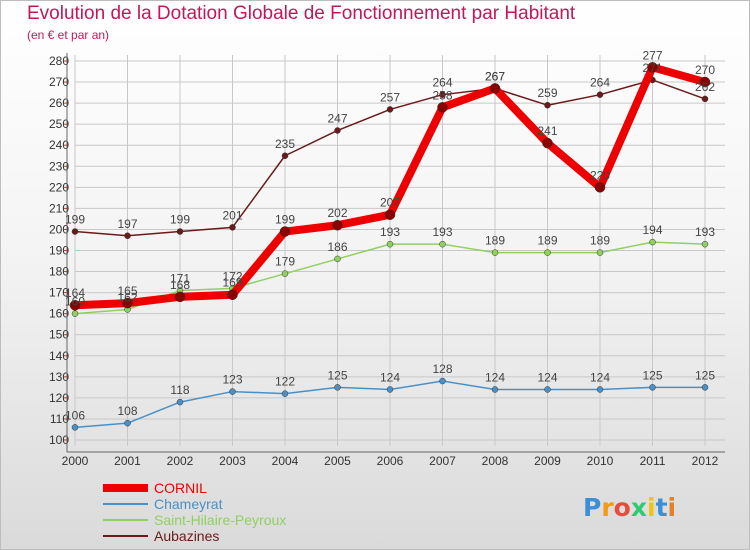 This screenshot has width=750, height=550. I want to click on x-tick-label: 2012, so click(705, 461).